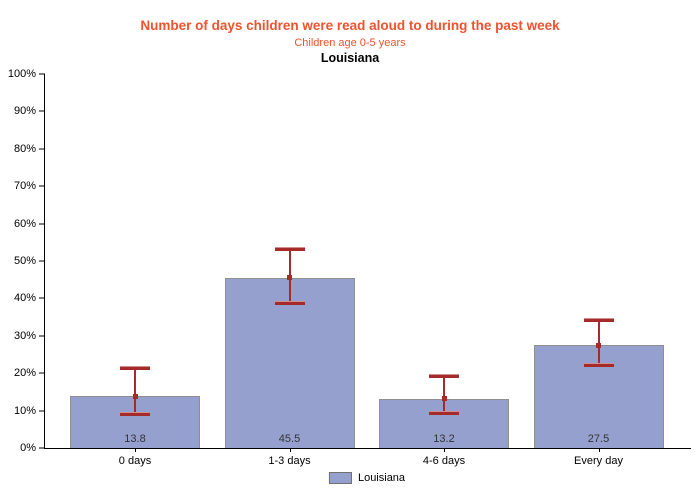 Image resolution: width=700 pixels, height=500 pixels. Describe the element at coordinates (24, 223) in the screenshot. I see `y-tick-label: 60%` at that location.